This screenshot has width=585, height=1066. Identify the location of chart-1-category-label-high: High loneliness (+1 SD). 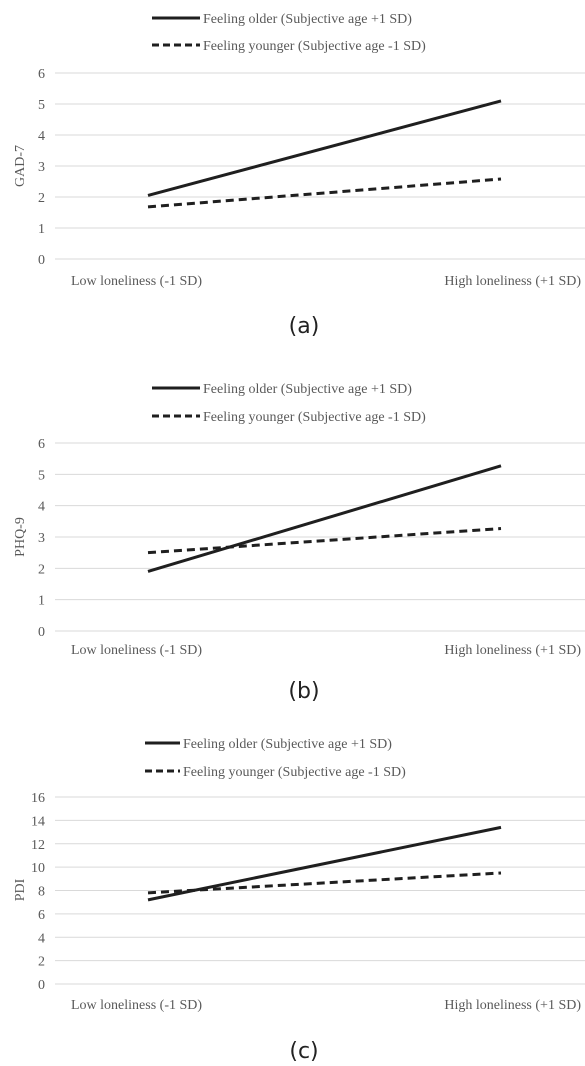
(512, 281).